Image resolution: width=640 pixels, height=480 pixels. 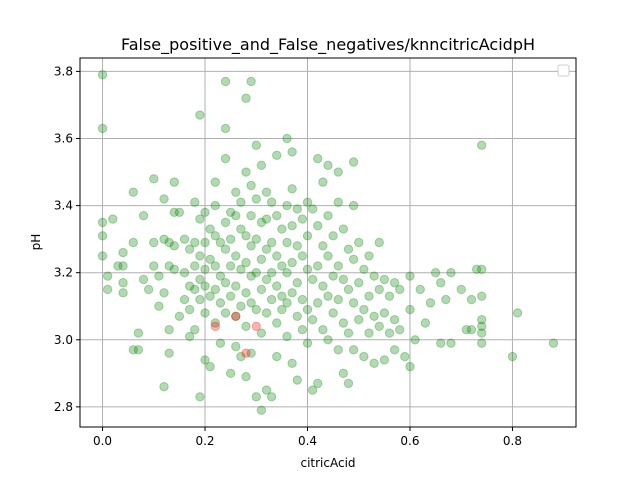 What do you see at coordinates (512, 441) in the screenshot?
I see `x-tick-label: 0.8` at bounding box center [512, 441].